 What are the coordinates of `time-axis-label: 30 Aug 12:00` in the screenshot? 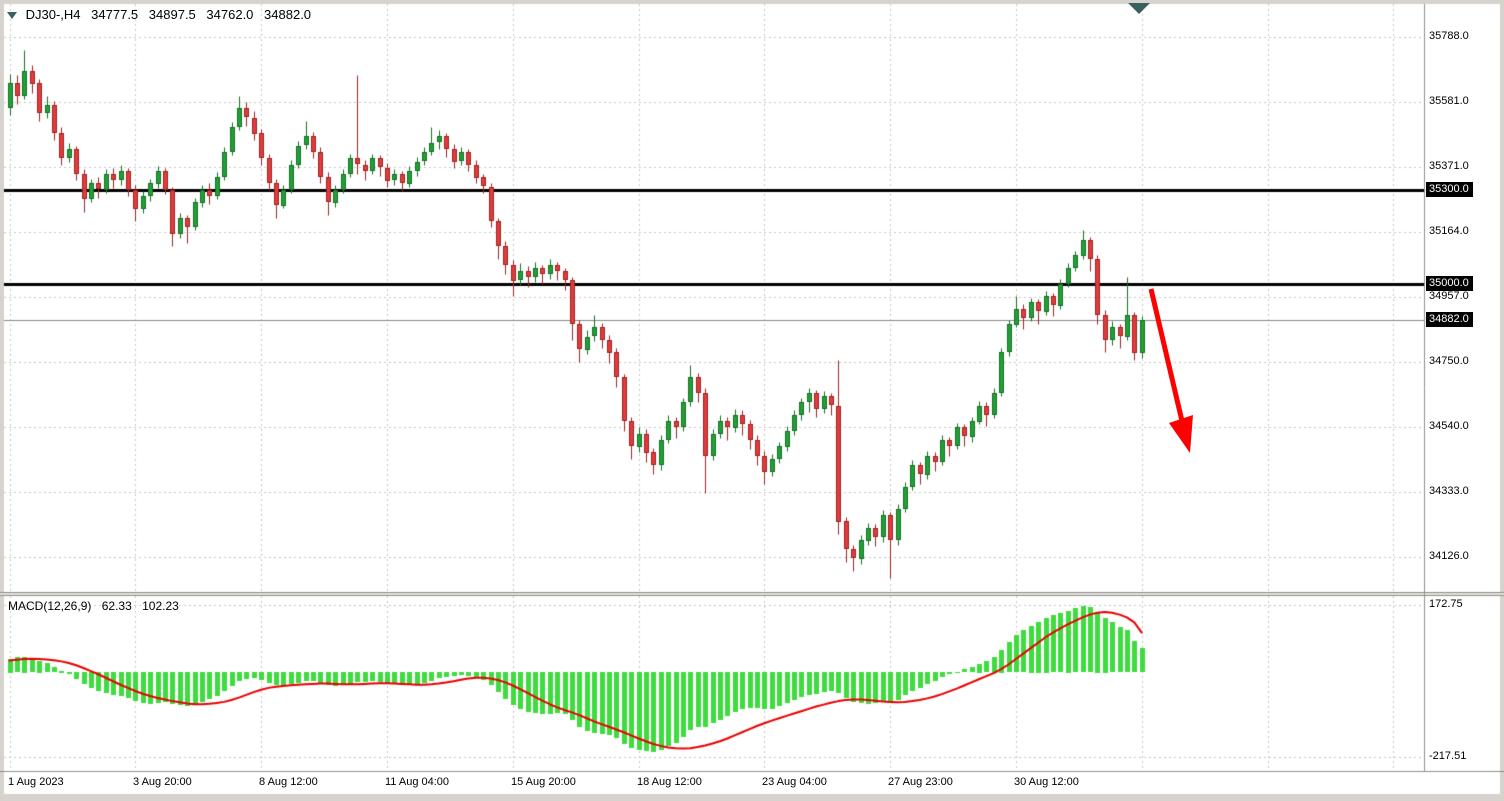 It's located at (1046, 782).